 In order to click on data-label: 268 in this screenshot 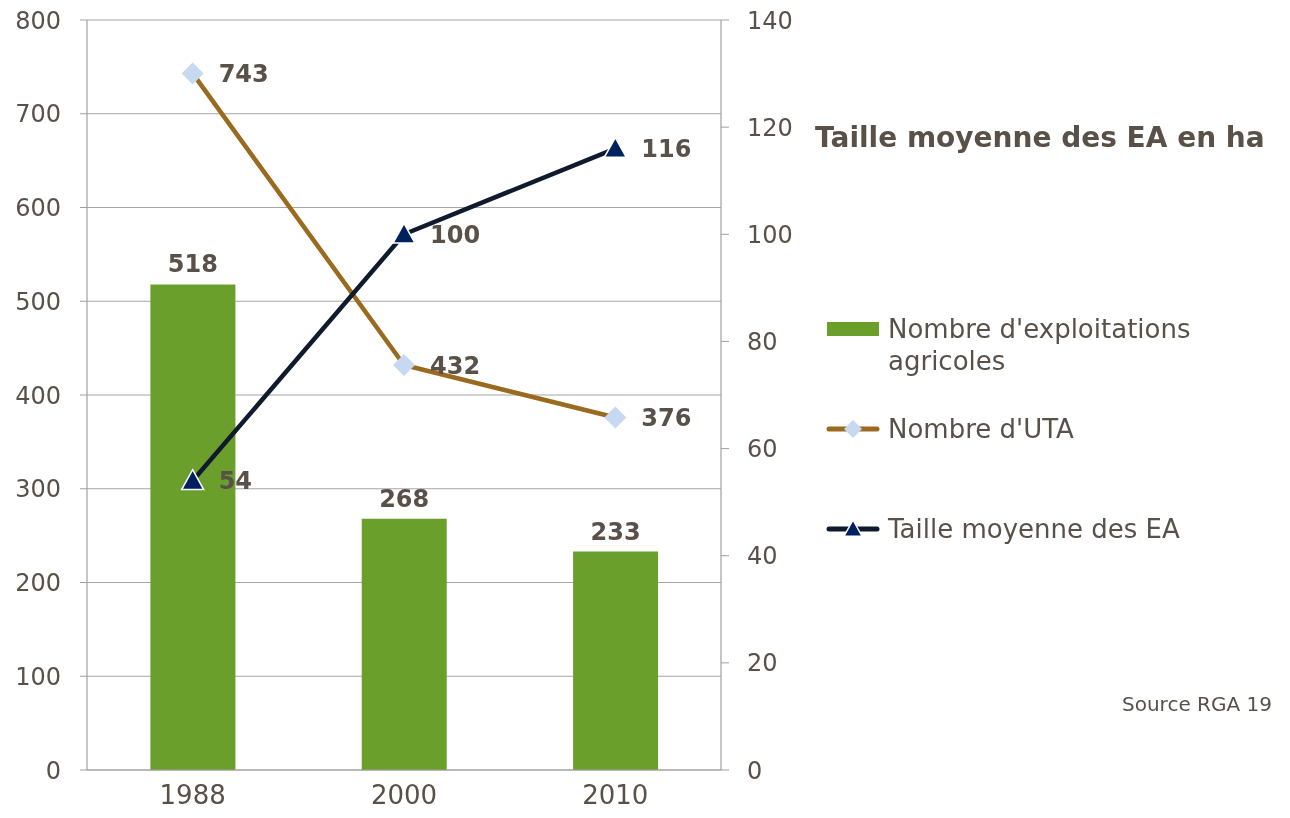, I will do `click(404, 498)`.